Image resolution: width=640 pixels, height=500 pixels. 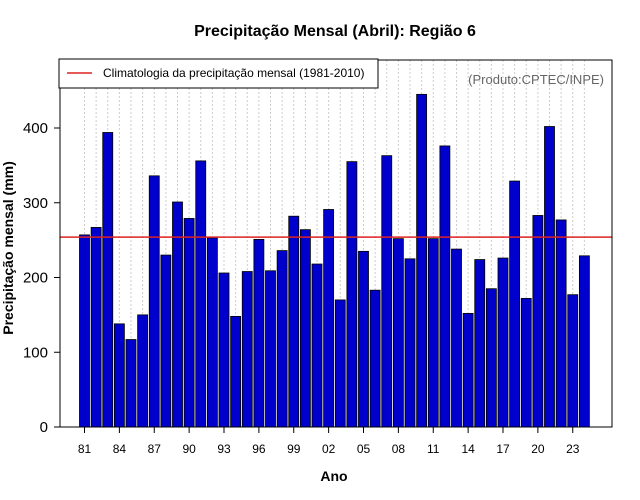 What do you see at coordinates (317, 345) in the screenshot?
I see `bar-2001` at bounding box center [317, 345].